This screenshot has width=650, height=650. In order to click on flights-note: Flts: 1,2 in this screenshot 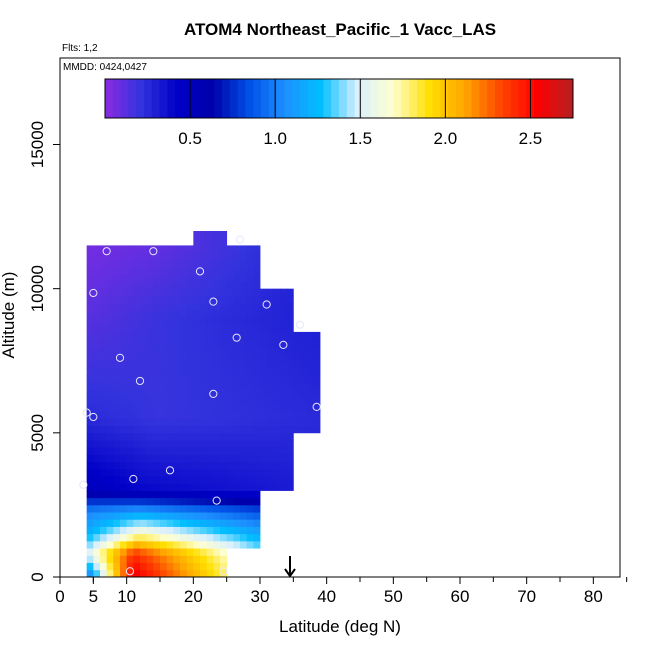, I will do `click(80, 48)`.